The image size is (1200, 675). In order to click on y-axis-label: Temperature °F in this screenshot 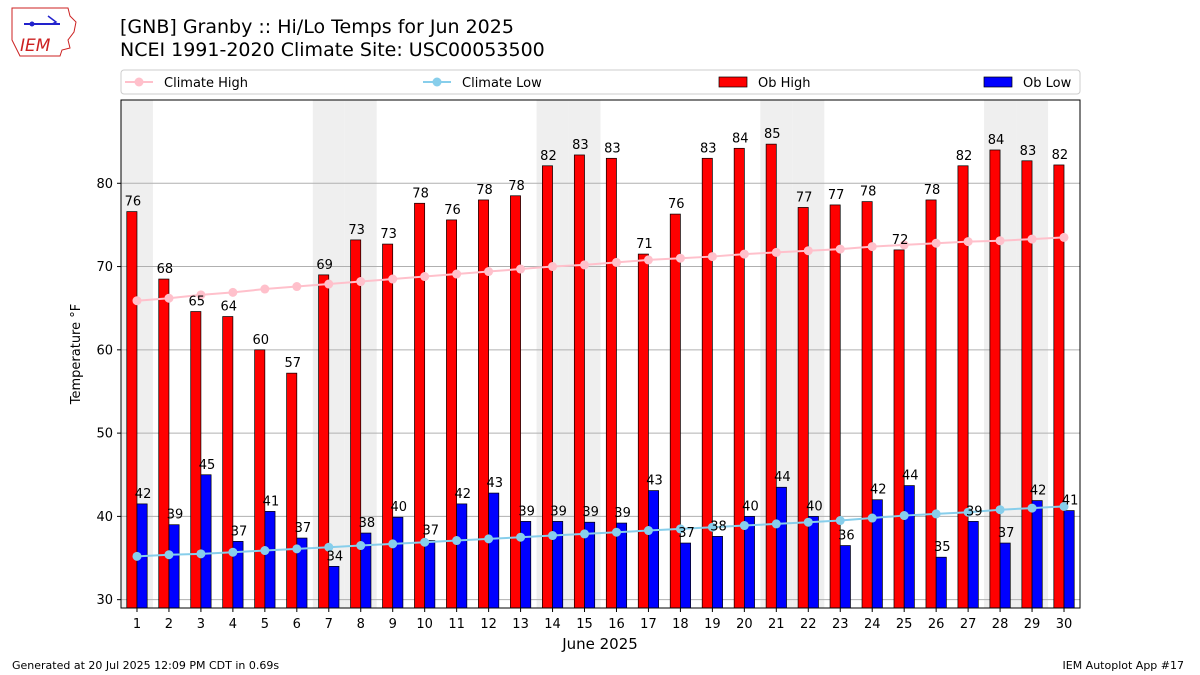, I will do `click(76, 354)`.